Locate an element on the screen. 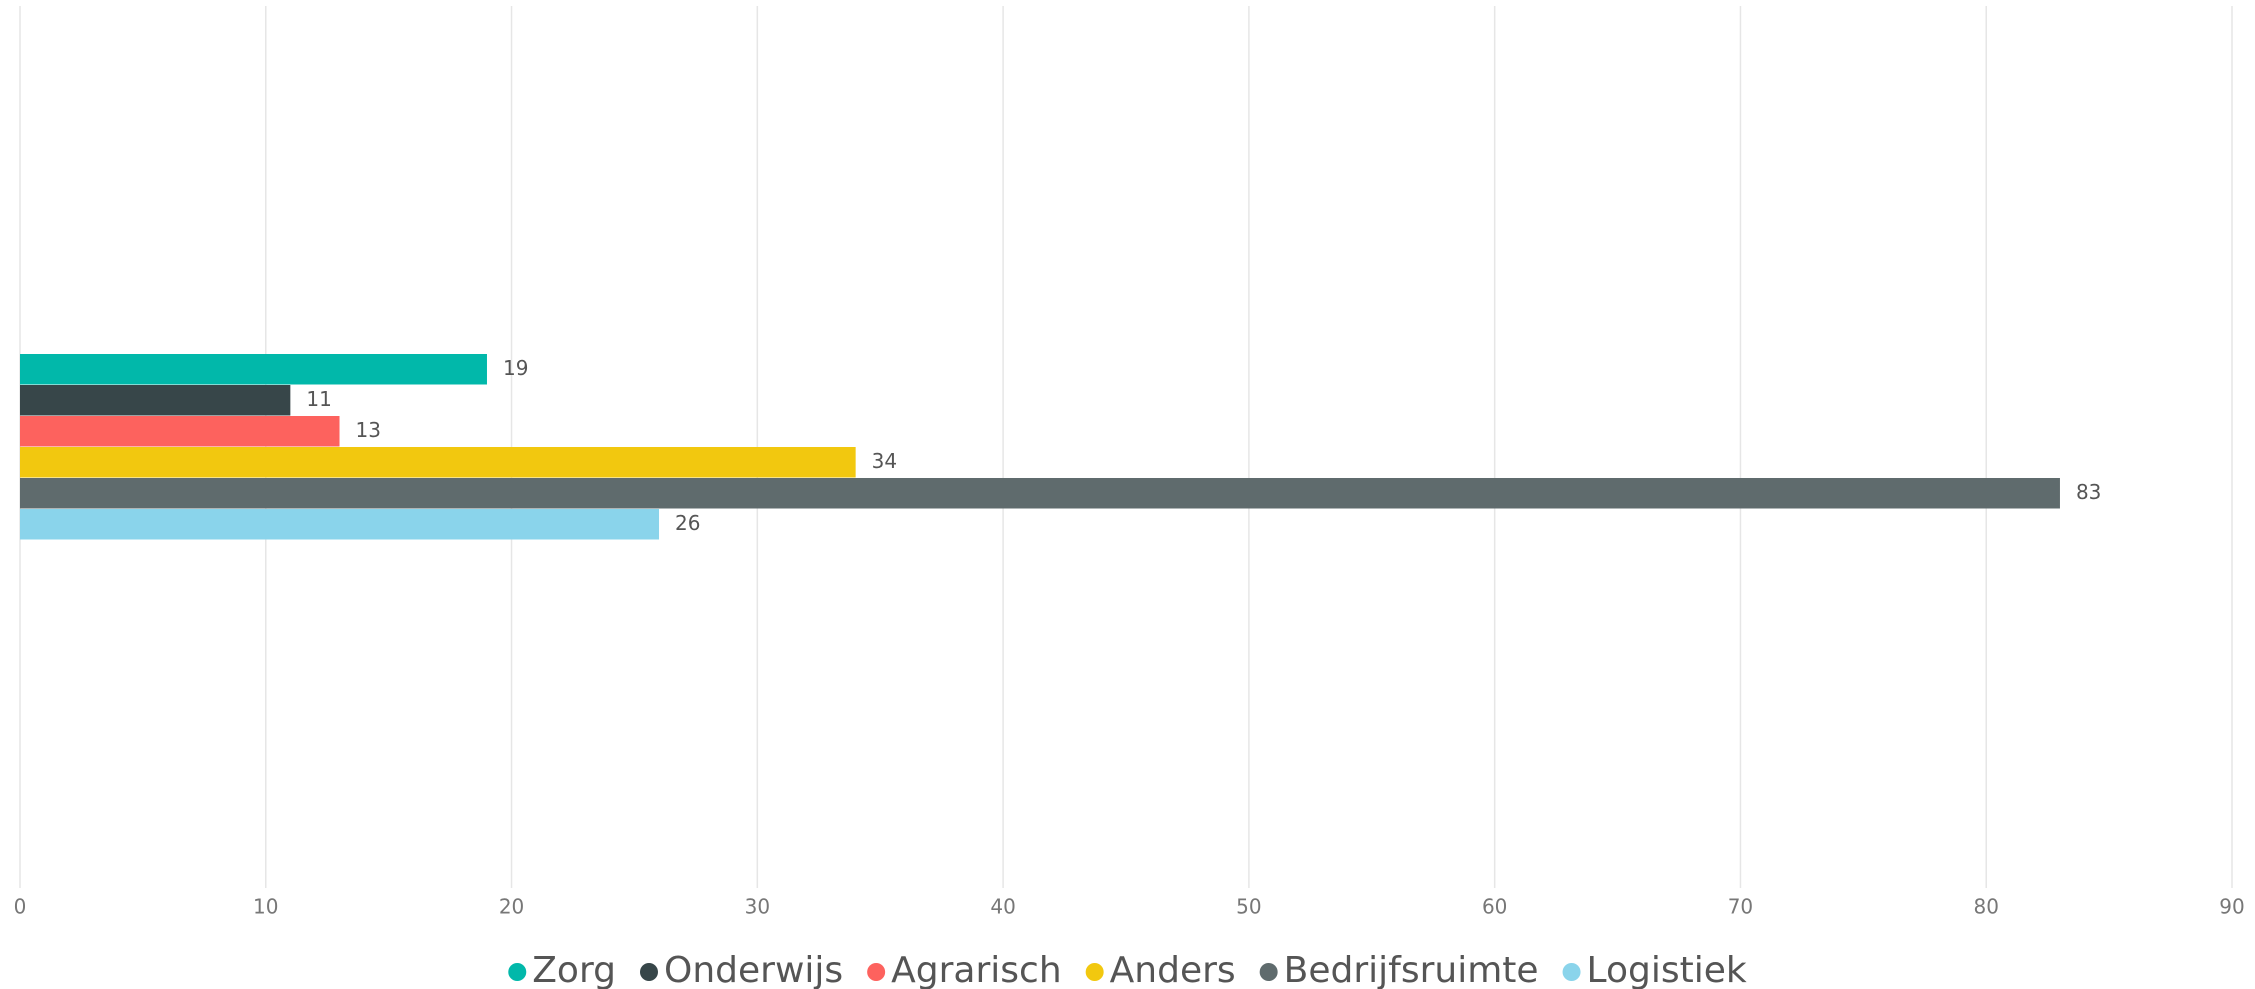 Image resolution: width=2255 pixels, height=989 pixels. x-tick-label: 10 is located at coordinates (265, 907).